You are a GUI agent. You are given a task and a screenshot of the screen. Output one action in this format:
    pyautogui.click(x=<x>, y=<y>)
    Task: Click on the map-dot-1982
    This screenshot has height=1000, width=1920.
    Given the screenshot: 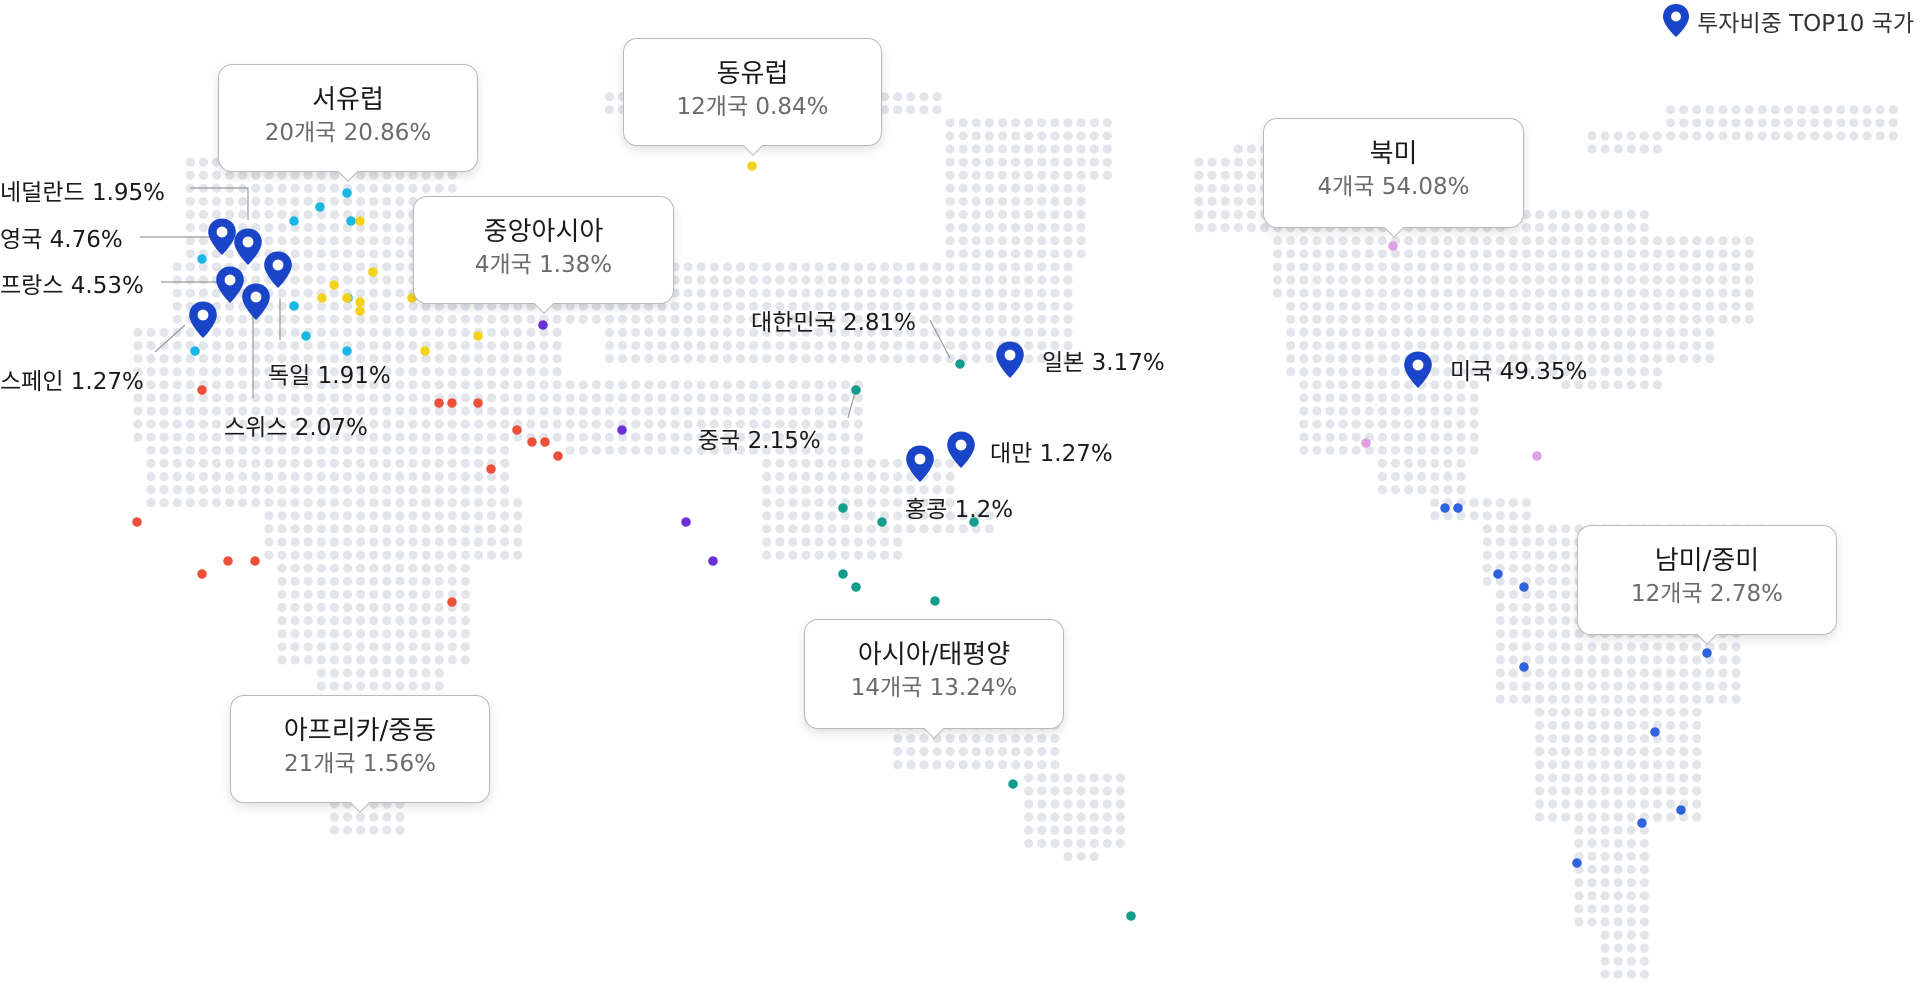 What is the action you would take?
    pyautogui.click(x=177, y=476)
    